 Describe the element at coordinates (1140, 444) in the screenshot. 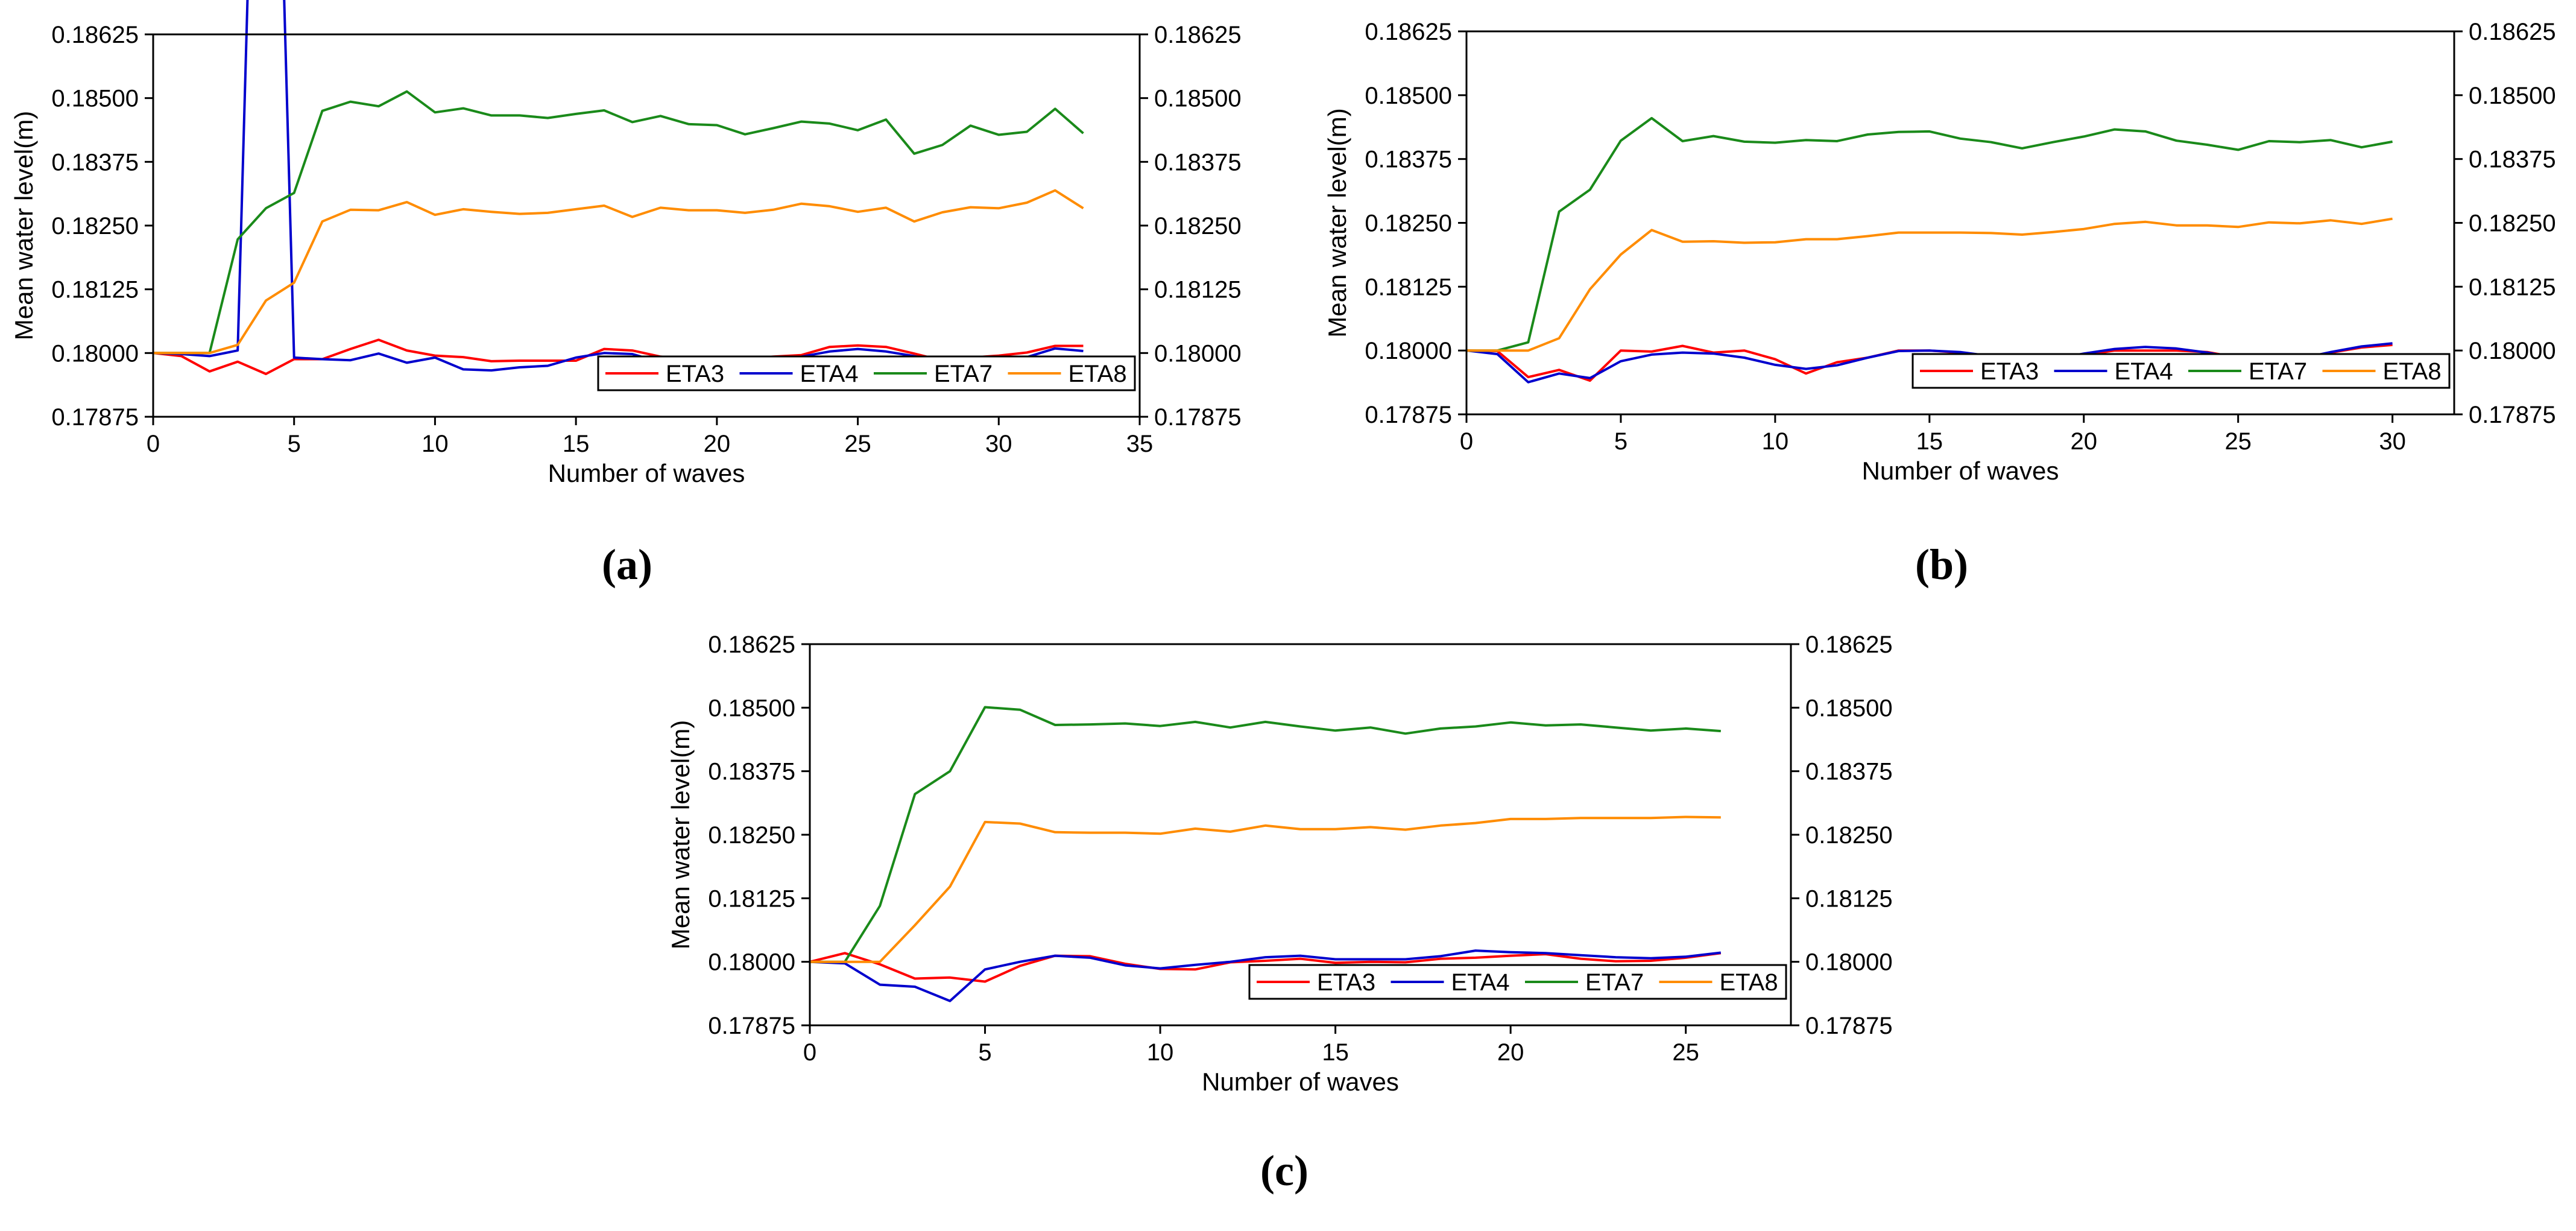

I see `x-tick-label: 35` at that location.